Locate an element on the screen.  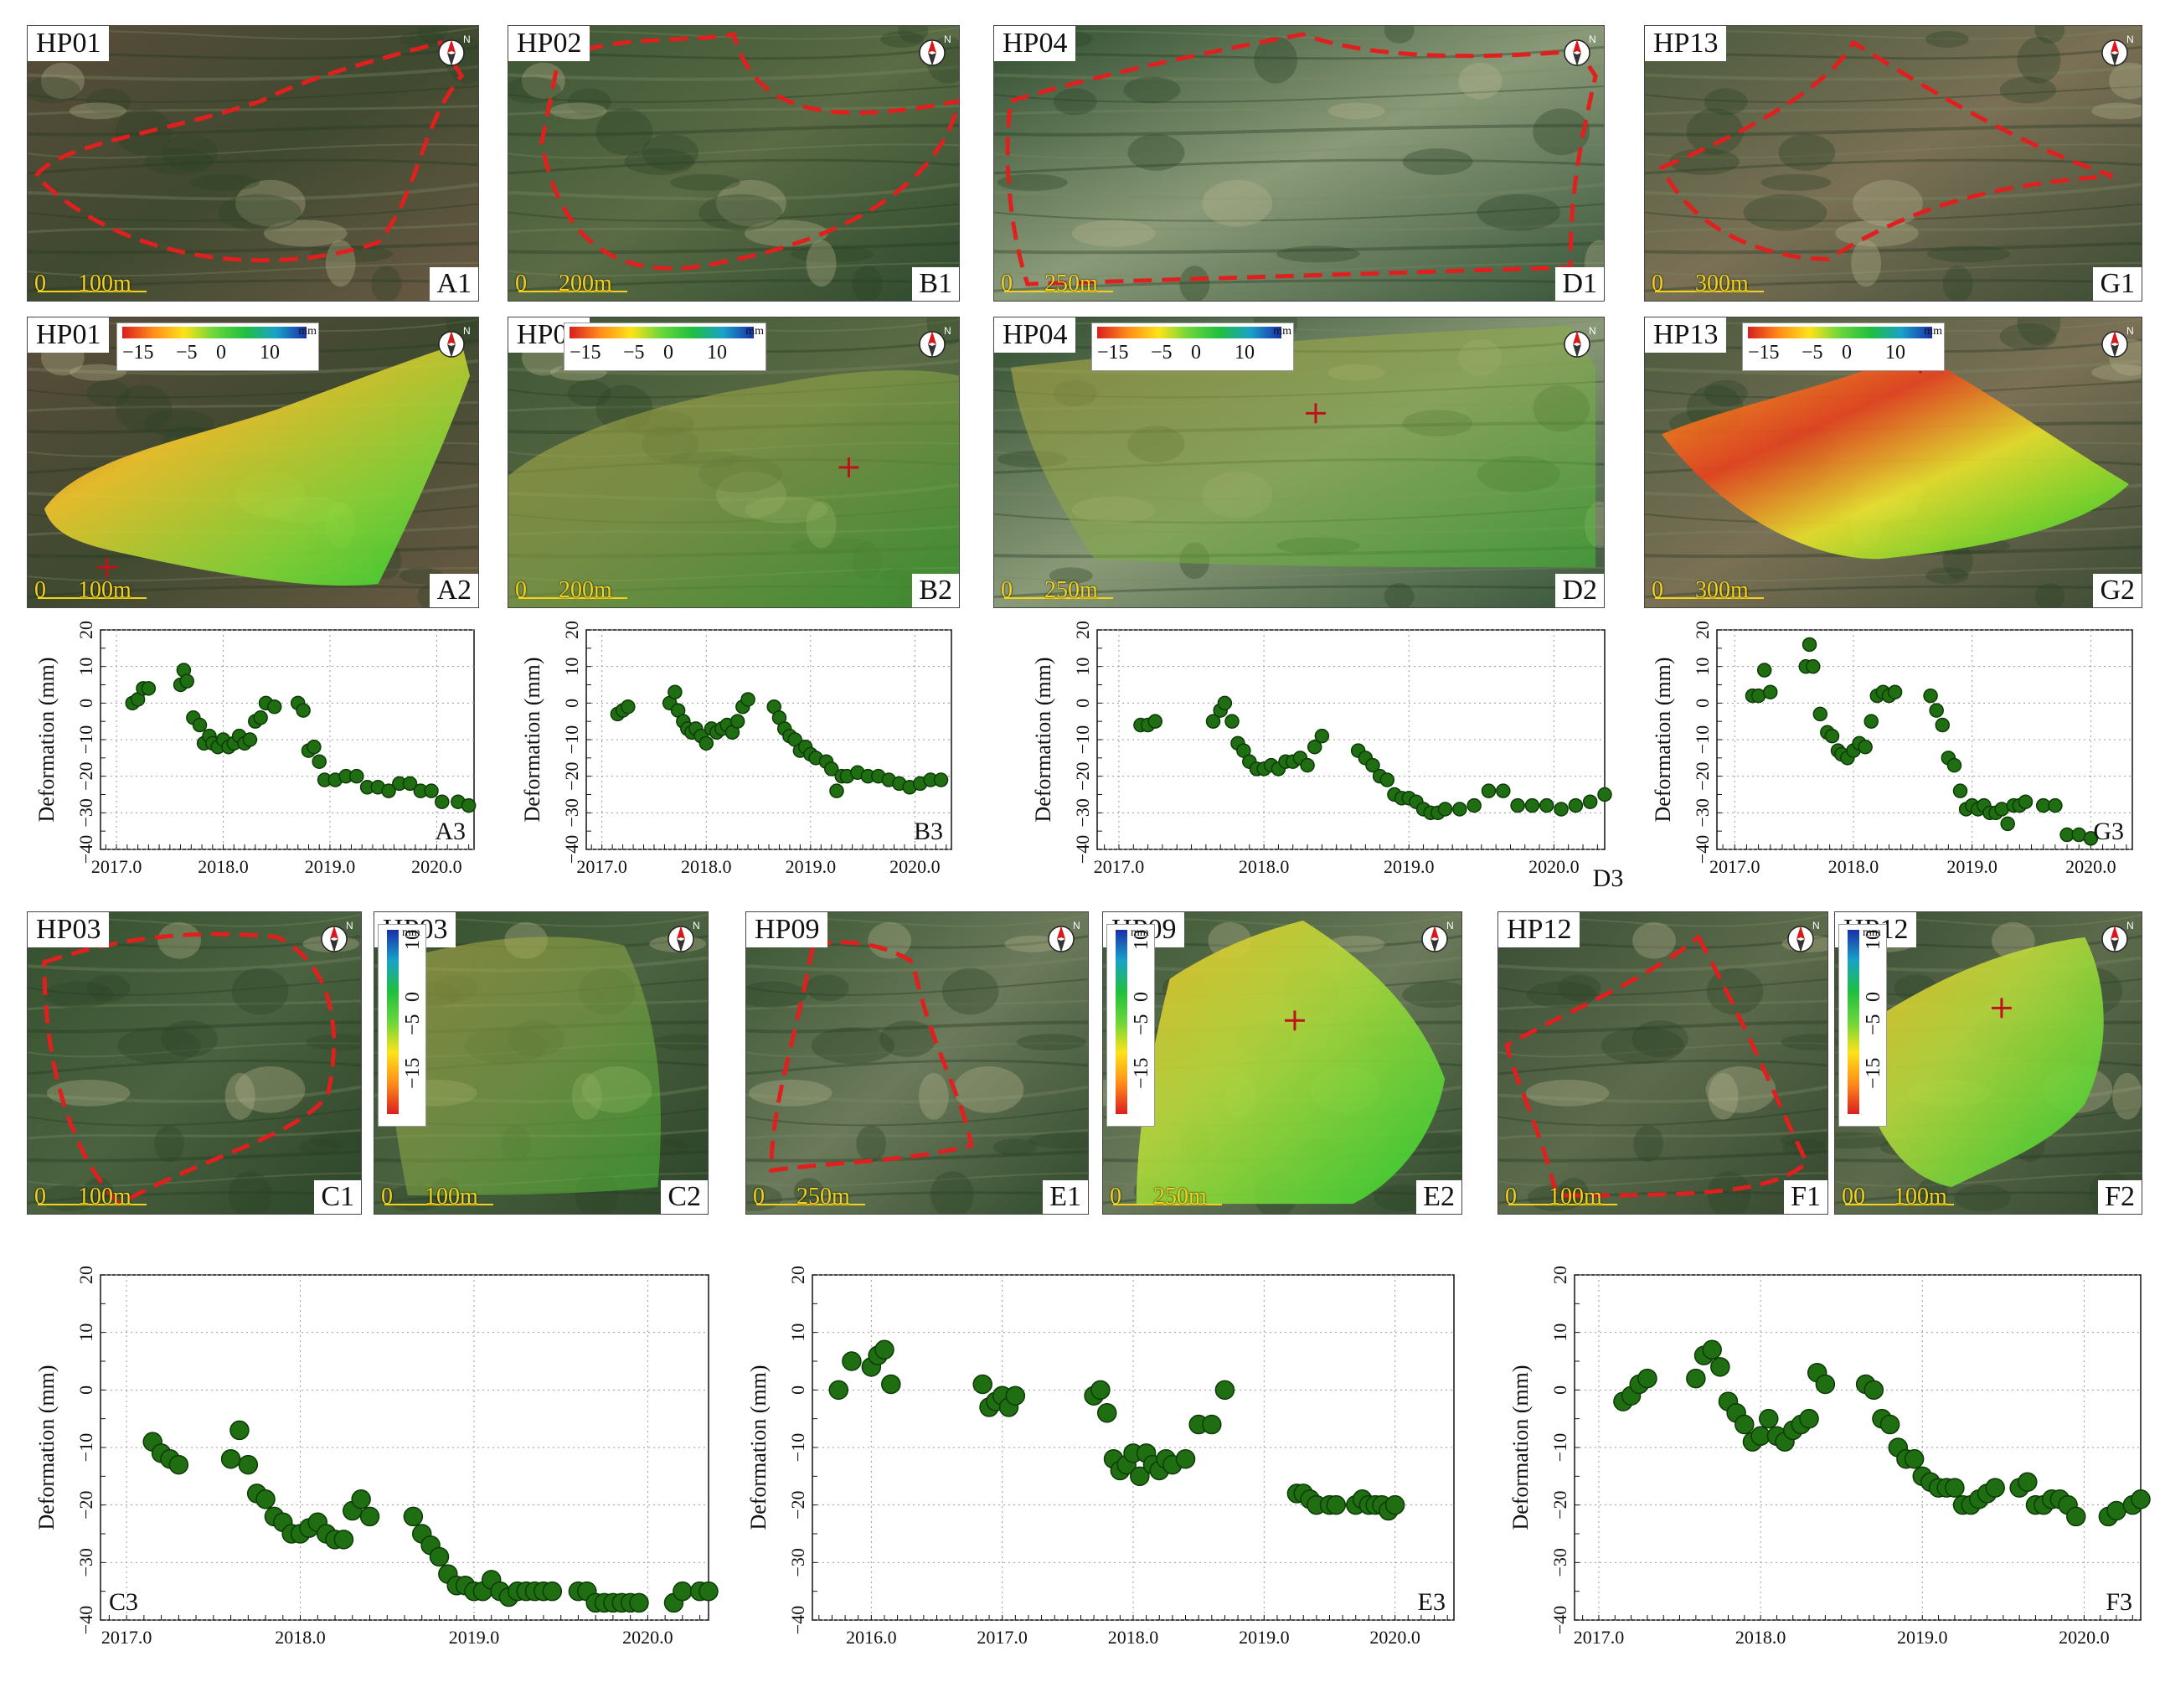
panel-id-label: C1 is located at coordinates (337, 1197).